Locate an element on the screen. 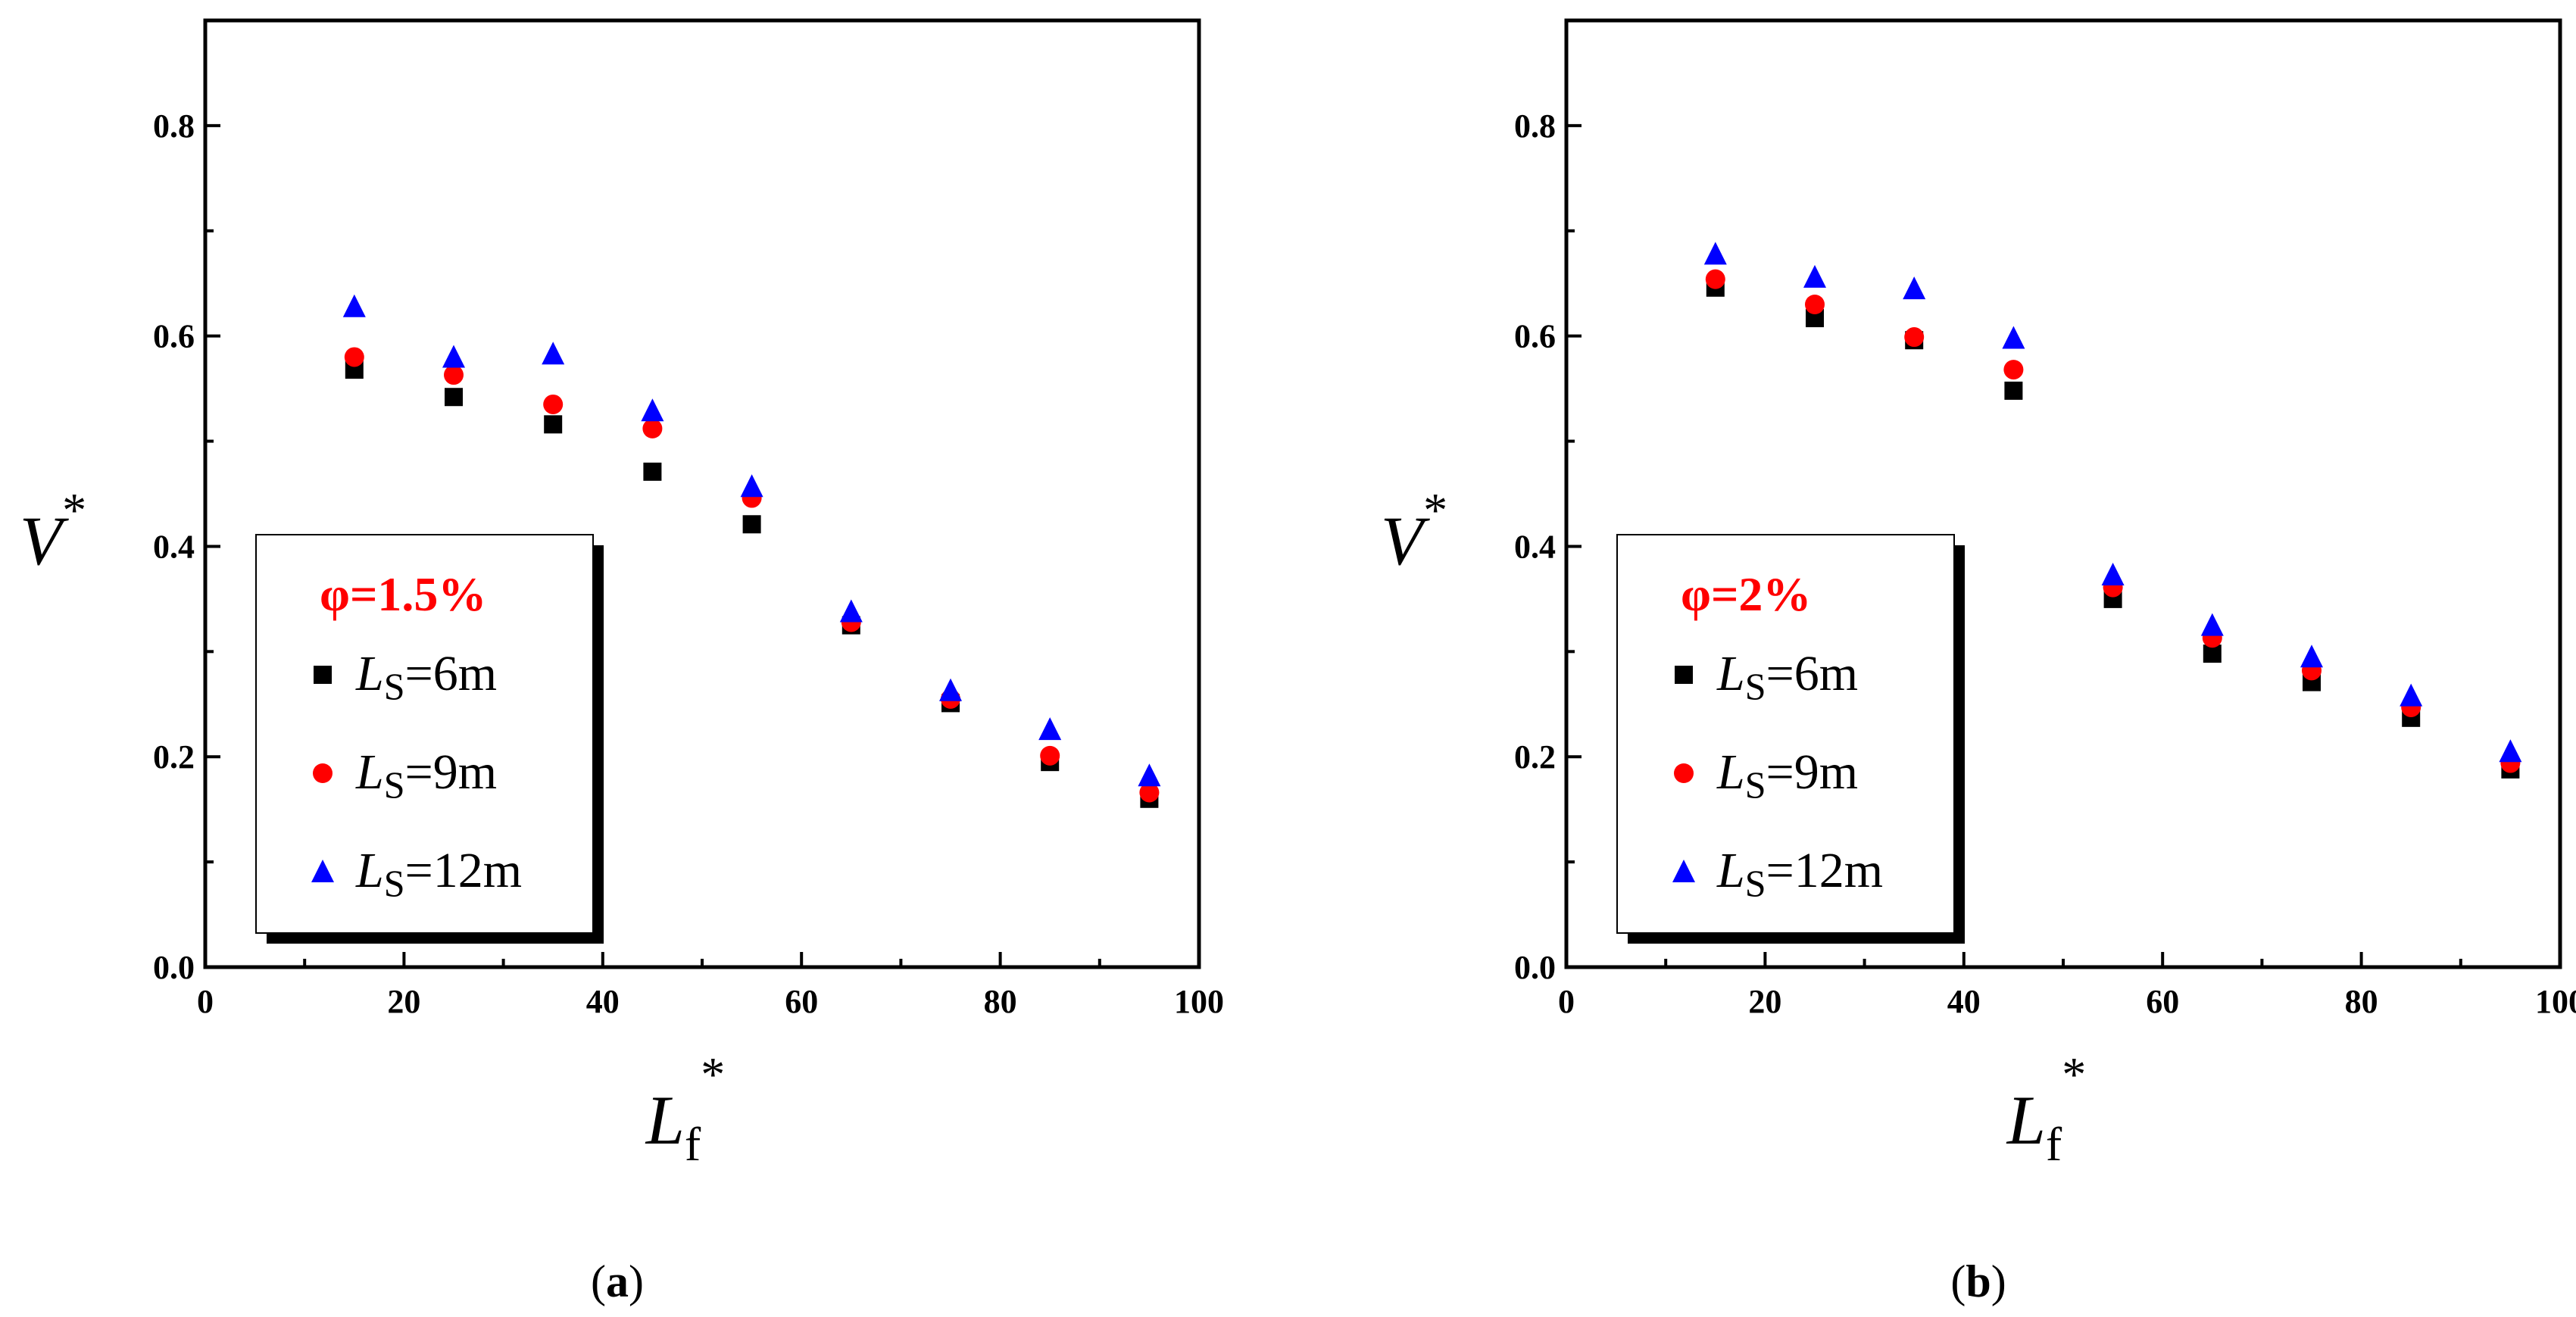  panel-label: (a) is located at coordinates (618, 1281).